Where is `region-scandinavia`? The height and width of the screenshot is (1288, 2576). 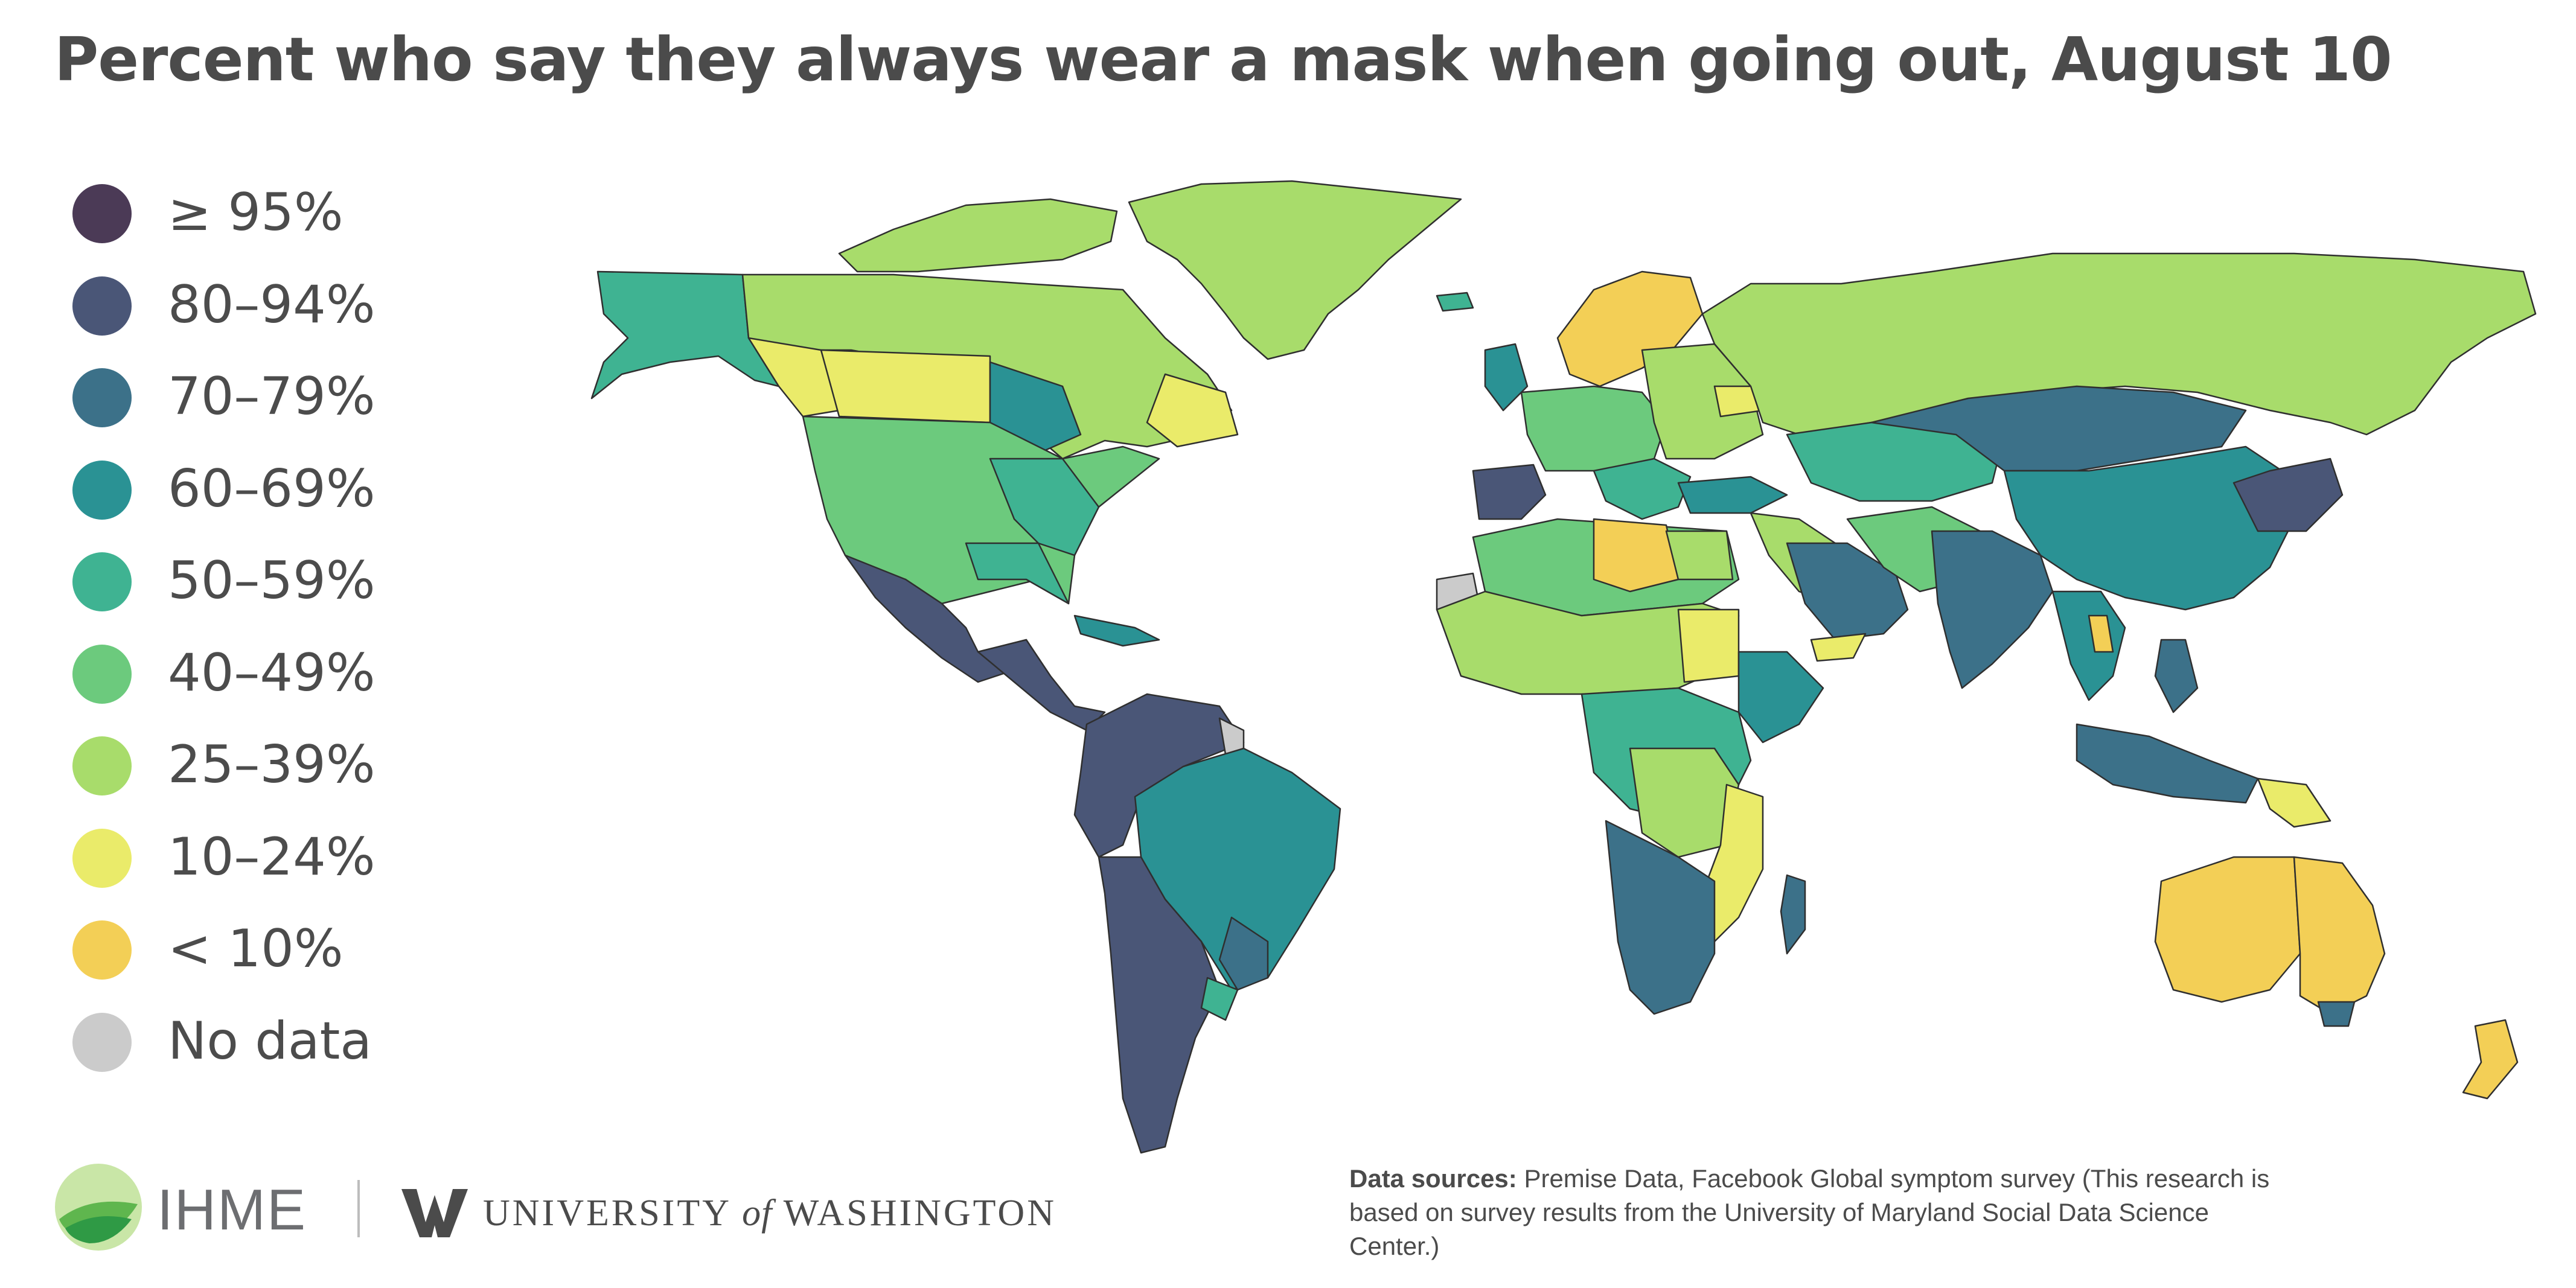
region-scandinavia is located at coordinates (1630, 328).